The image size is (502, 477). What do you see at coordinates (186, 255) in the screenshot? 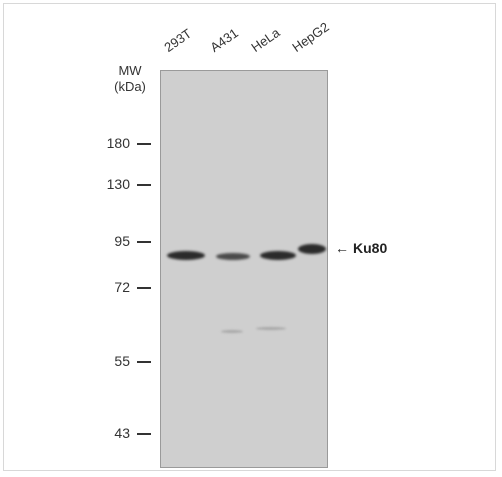
I see `band-293t` at bounding box center [186, 255].